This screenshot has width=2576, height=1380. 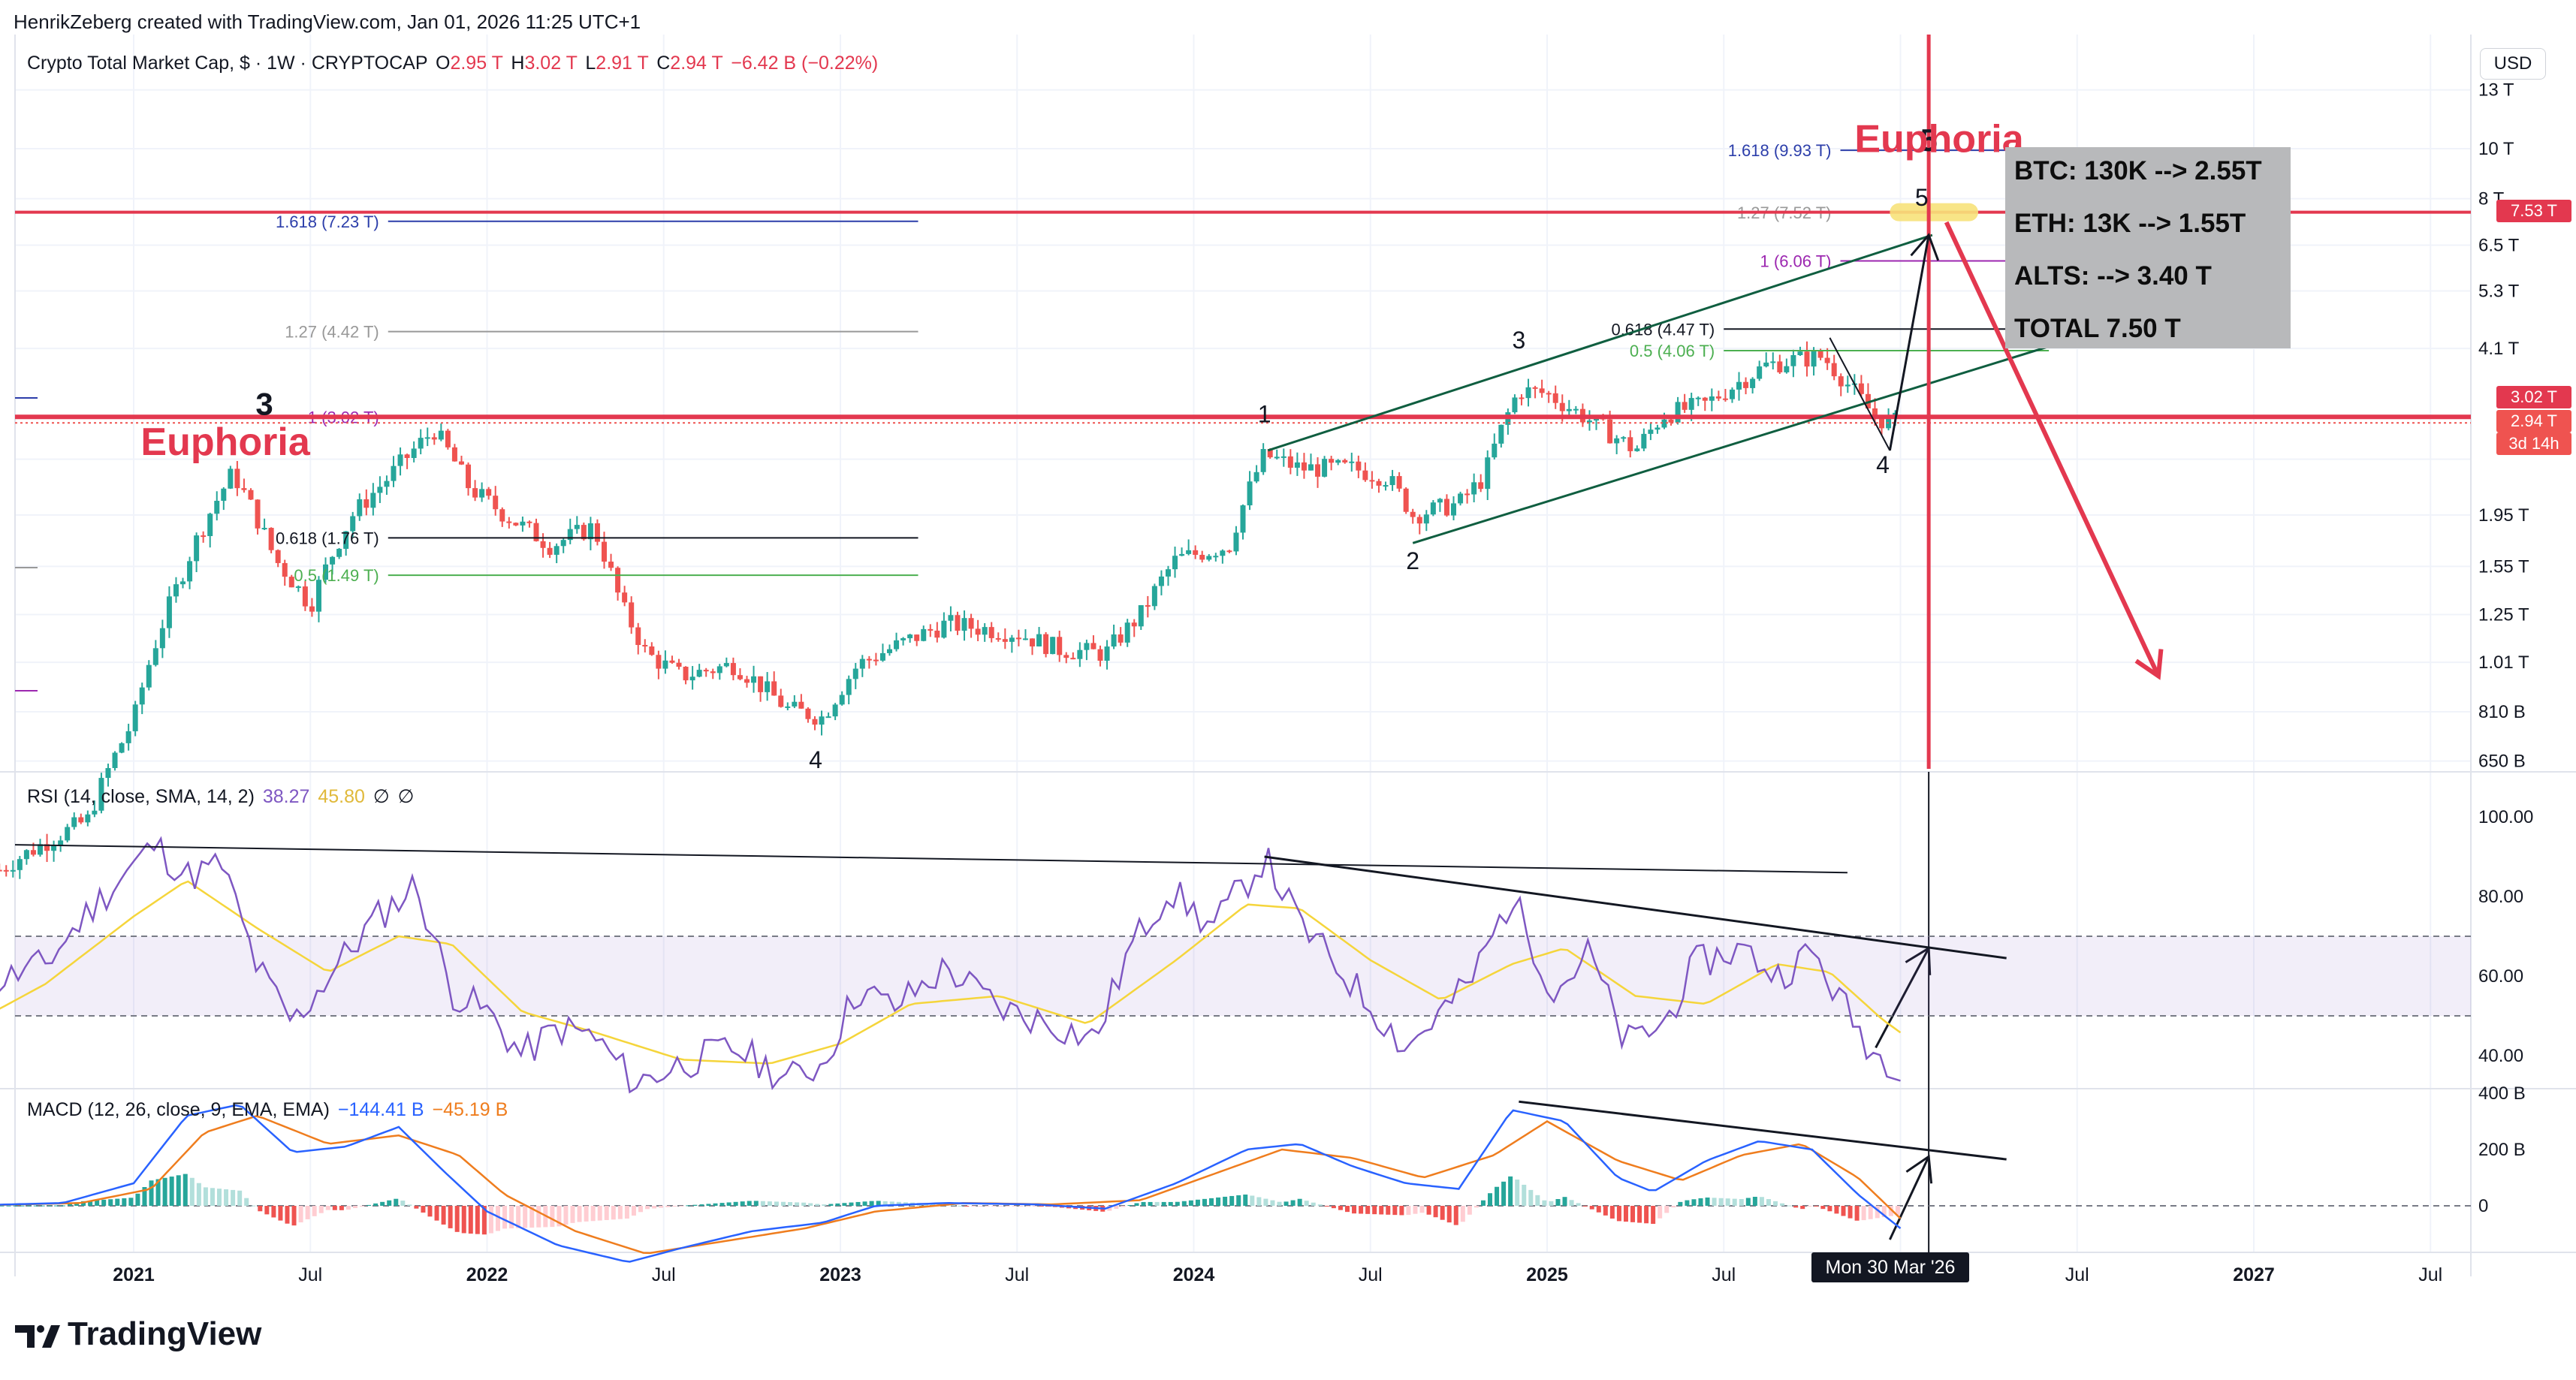 I want to click on price-axis-tick: 650 B, so click(x=2502, y=762).